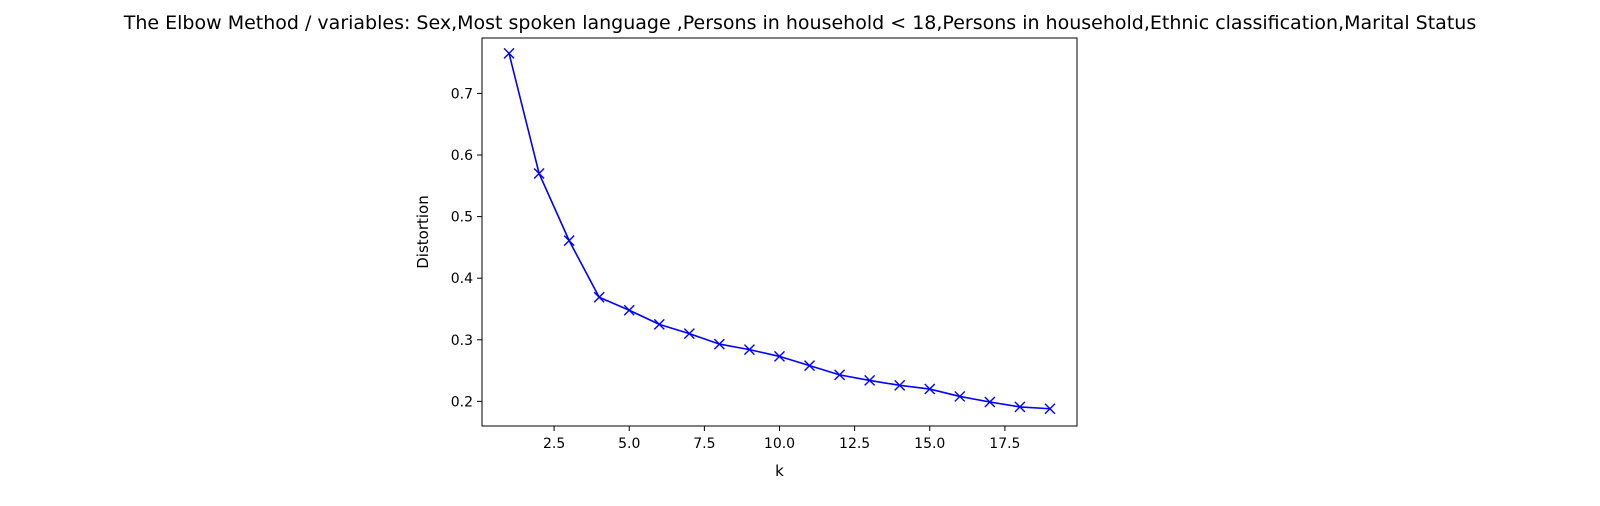  I want to click on y-tick-label: 0.7, so click(462, 94).